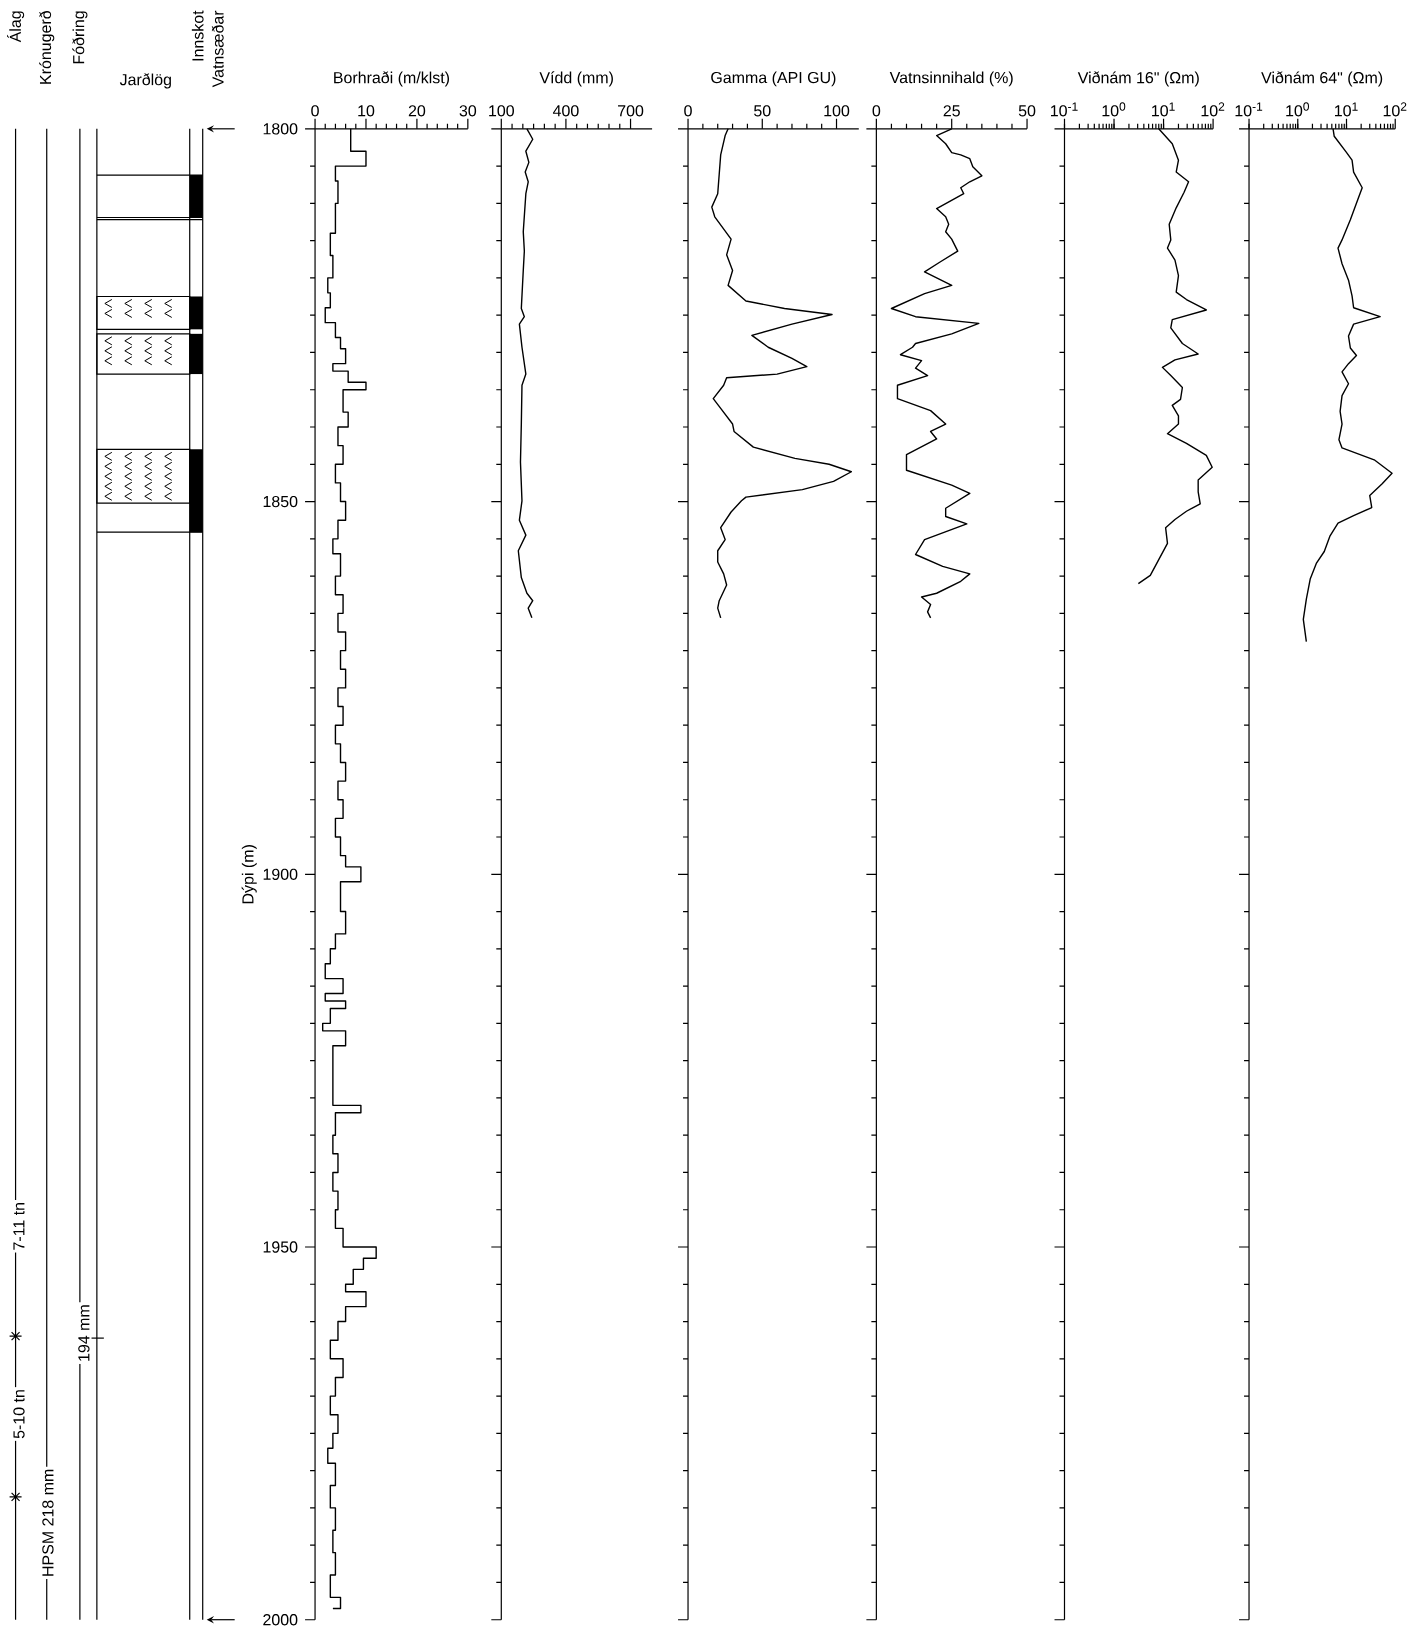 The height and width of the screenshot is (1632, 1419). I want to click on y-tick-label: 1800, so click(280, 129).